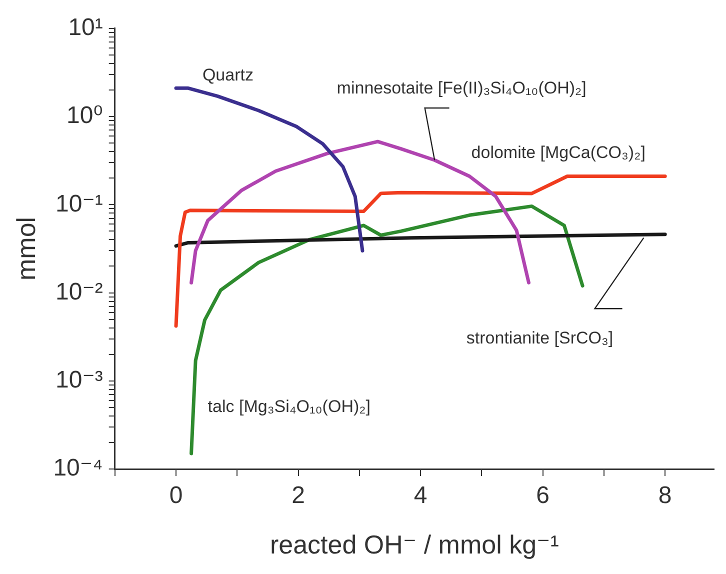  What do you see at coordinates (79, 292) in the screenshot?
I see `y-tick-label: 10⁻²` at bounding box center [79, 292].